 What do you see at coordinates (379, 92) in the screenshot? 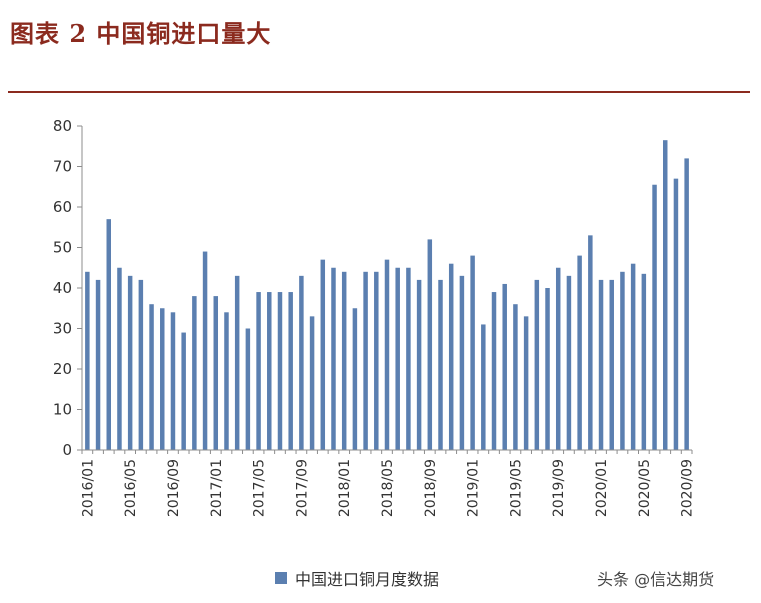
I see `title-divider` at bounding box center [379, 92].